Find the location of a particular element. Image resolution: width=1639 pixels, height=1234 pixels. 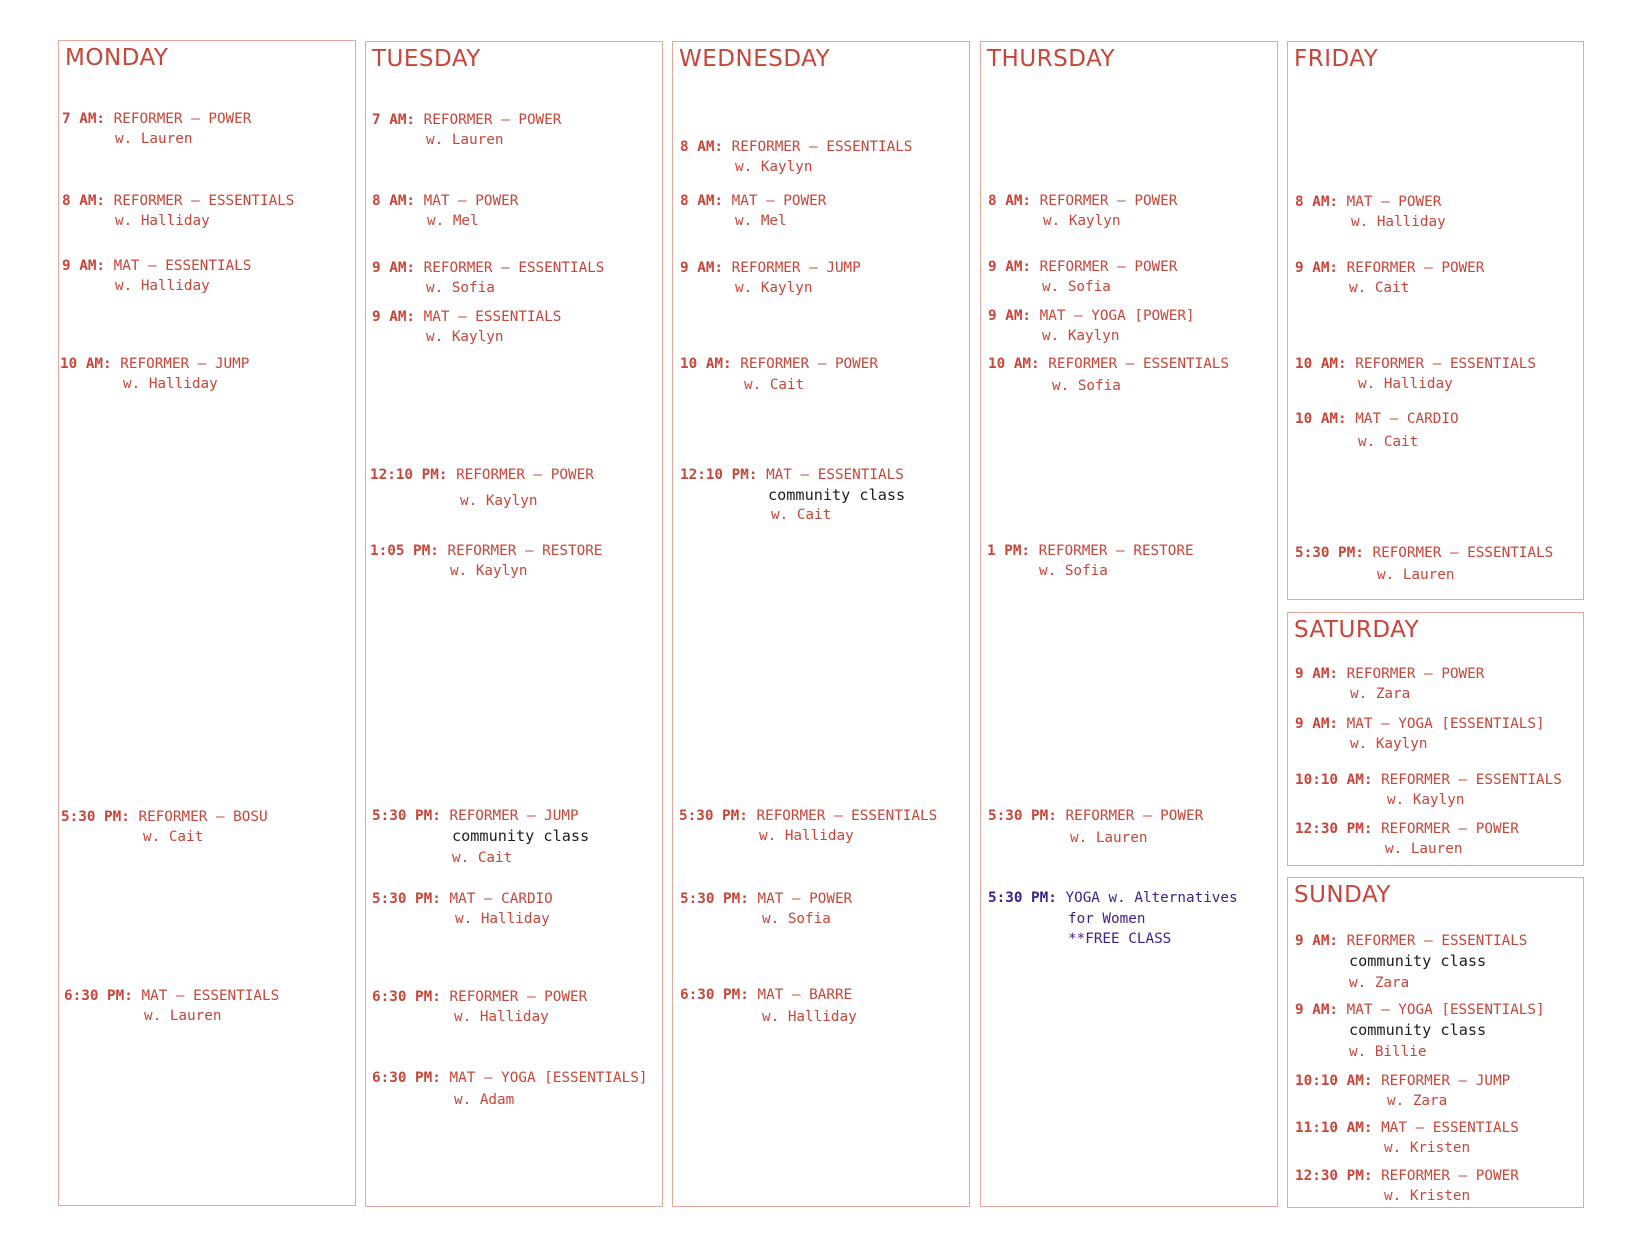

class-instructor: w. Zara is located at coordinates (1417, 1101).